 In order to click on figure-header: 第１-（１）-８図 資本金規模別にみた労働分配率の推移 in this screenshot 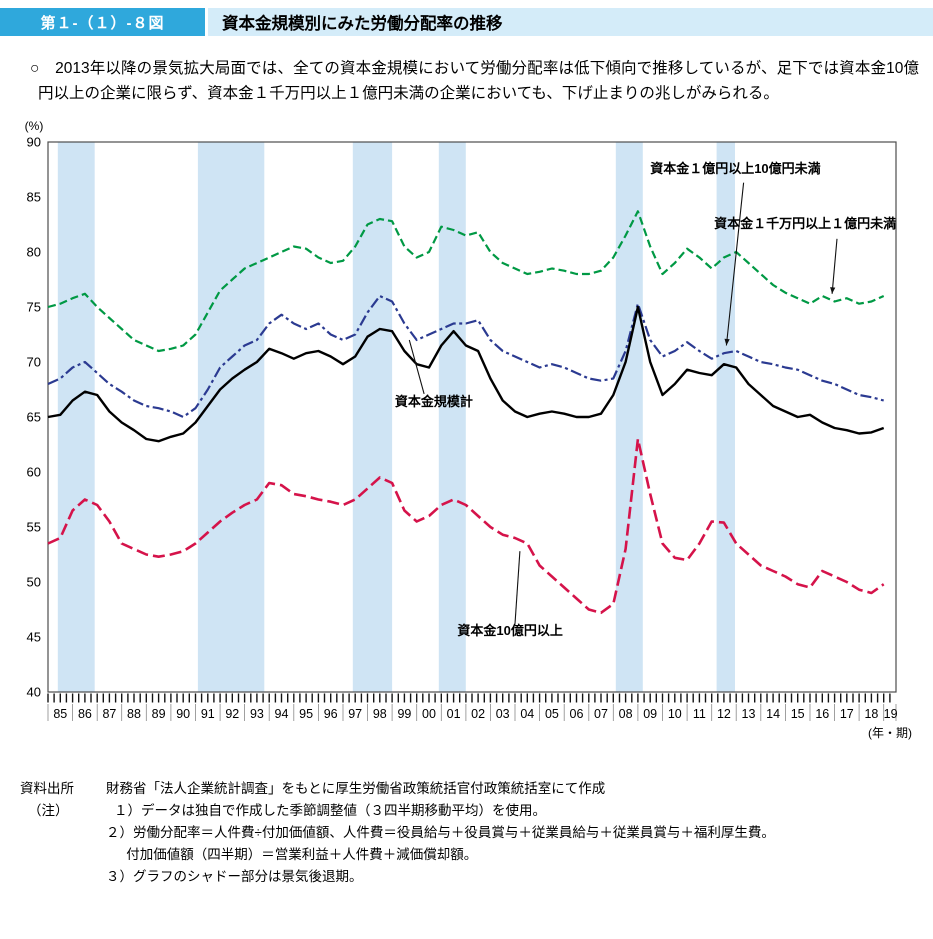, I will do `click(466, 22)`.